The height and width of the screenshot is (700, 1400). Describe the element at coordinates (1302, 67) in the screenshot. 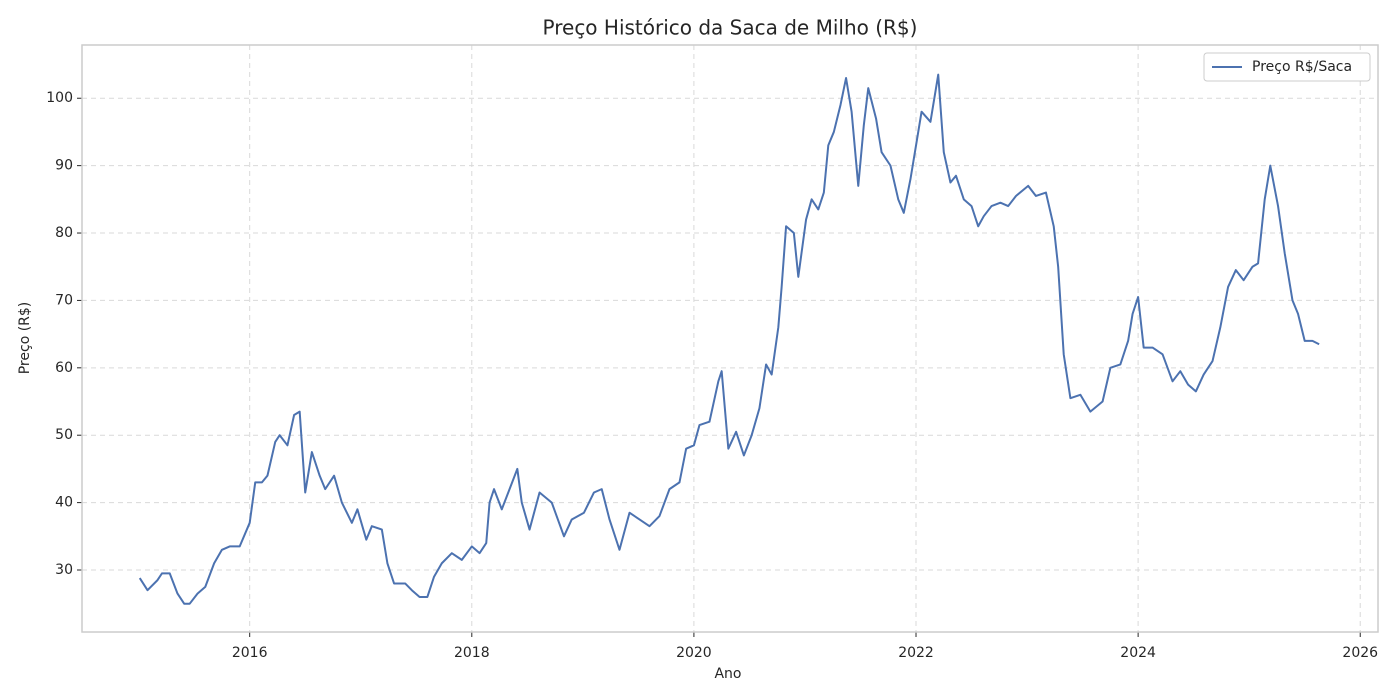

I see `legend-label: Preço R$/Saca` at that location.